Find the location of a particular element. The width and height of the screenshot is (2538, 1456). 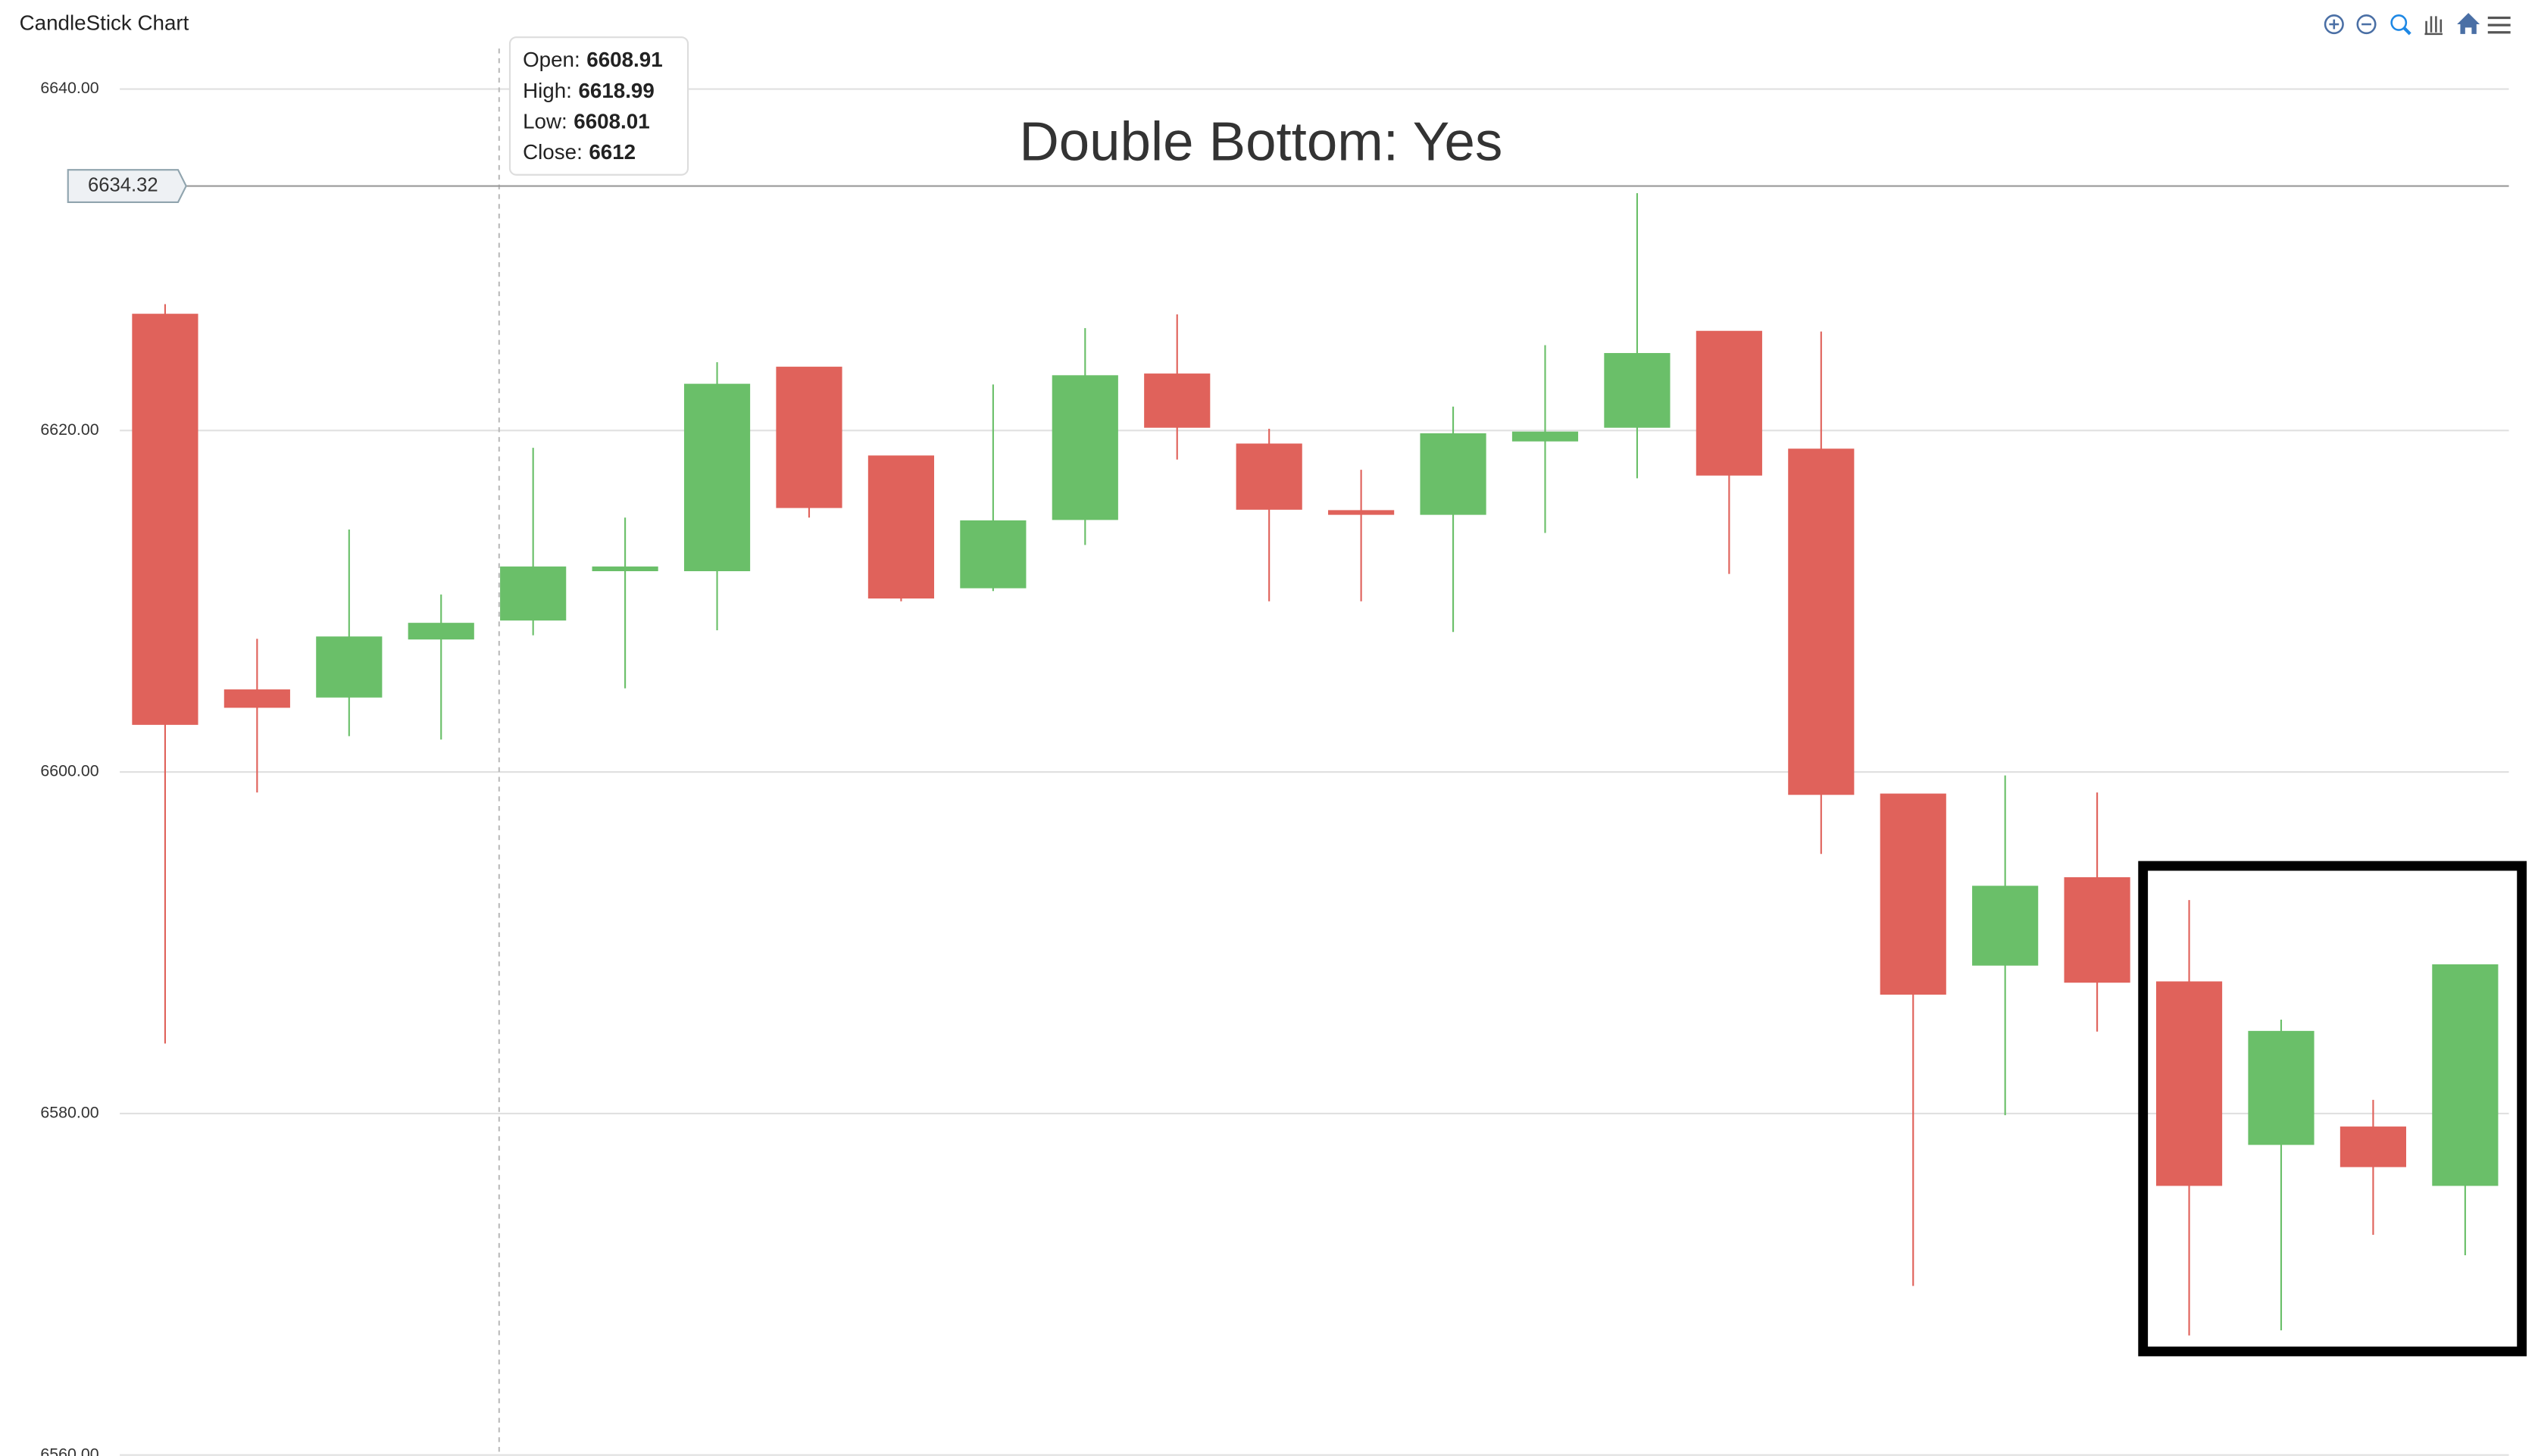

menu-button is located at coordinates (2499, 25).